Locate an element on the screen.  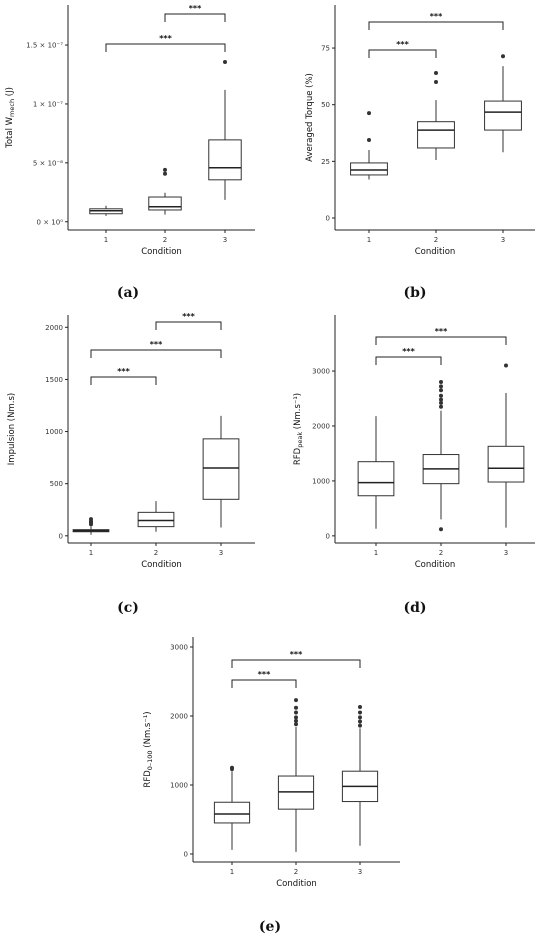
y-label-main: RFD is located at coordinates (298, 456).